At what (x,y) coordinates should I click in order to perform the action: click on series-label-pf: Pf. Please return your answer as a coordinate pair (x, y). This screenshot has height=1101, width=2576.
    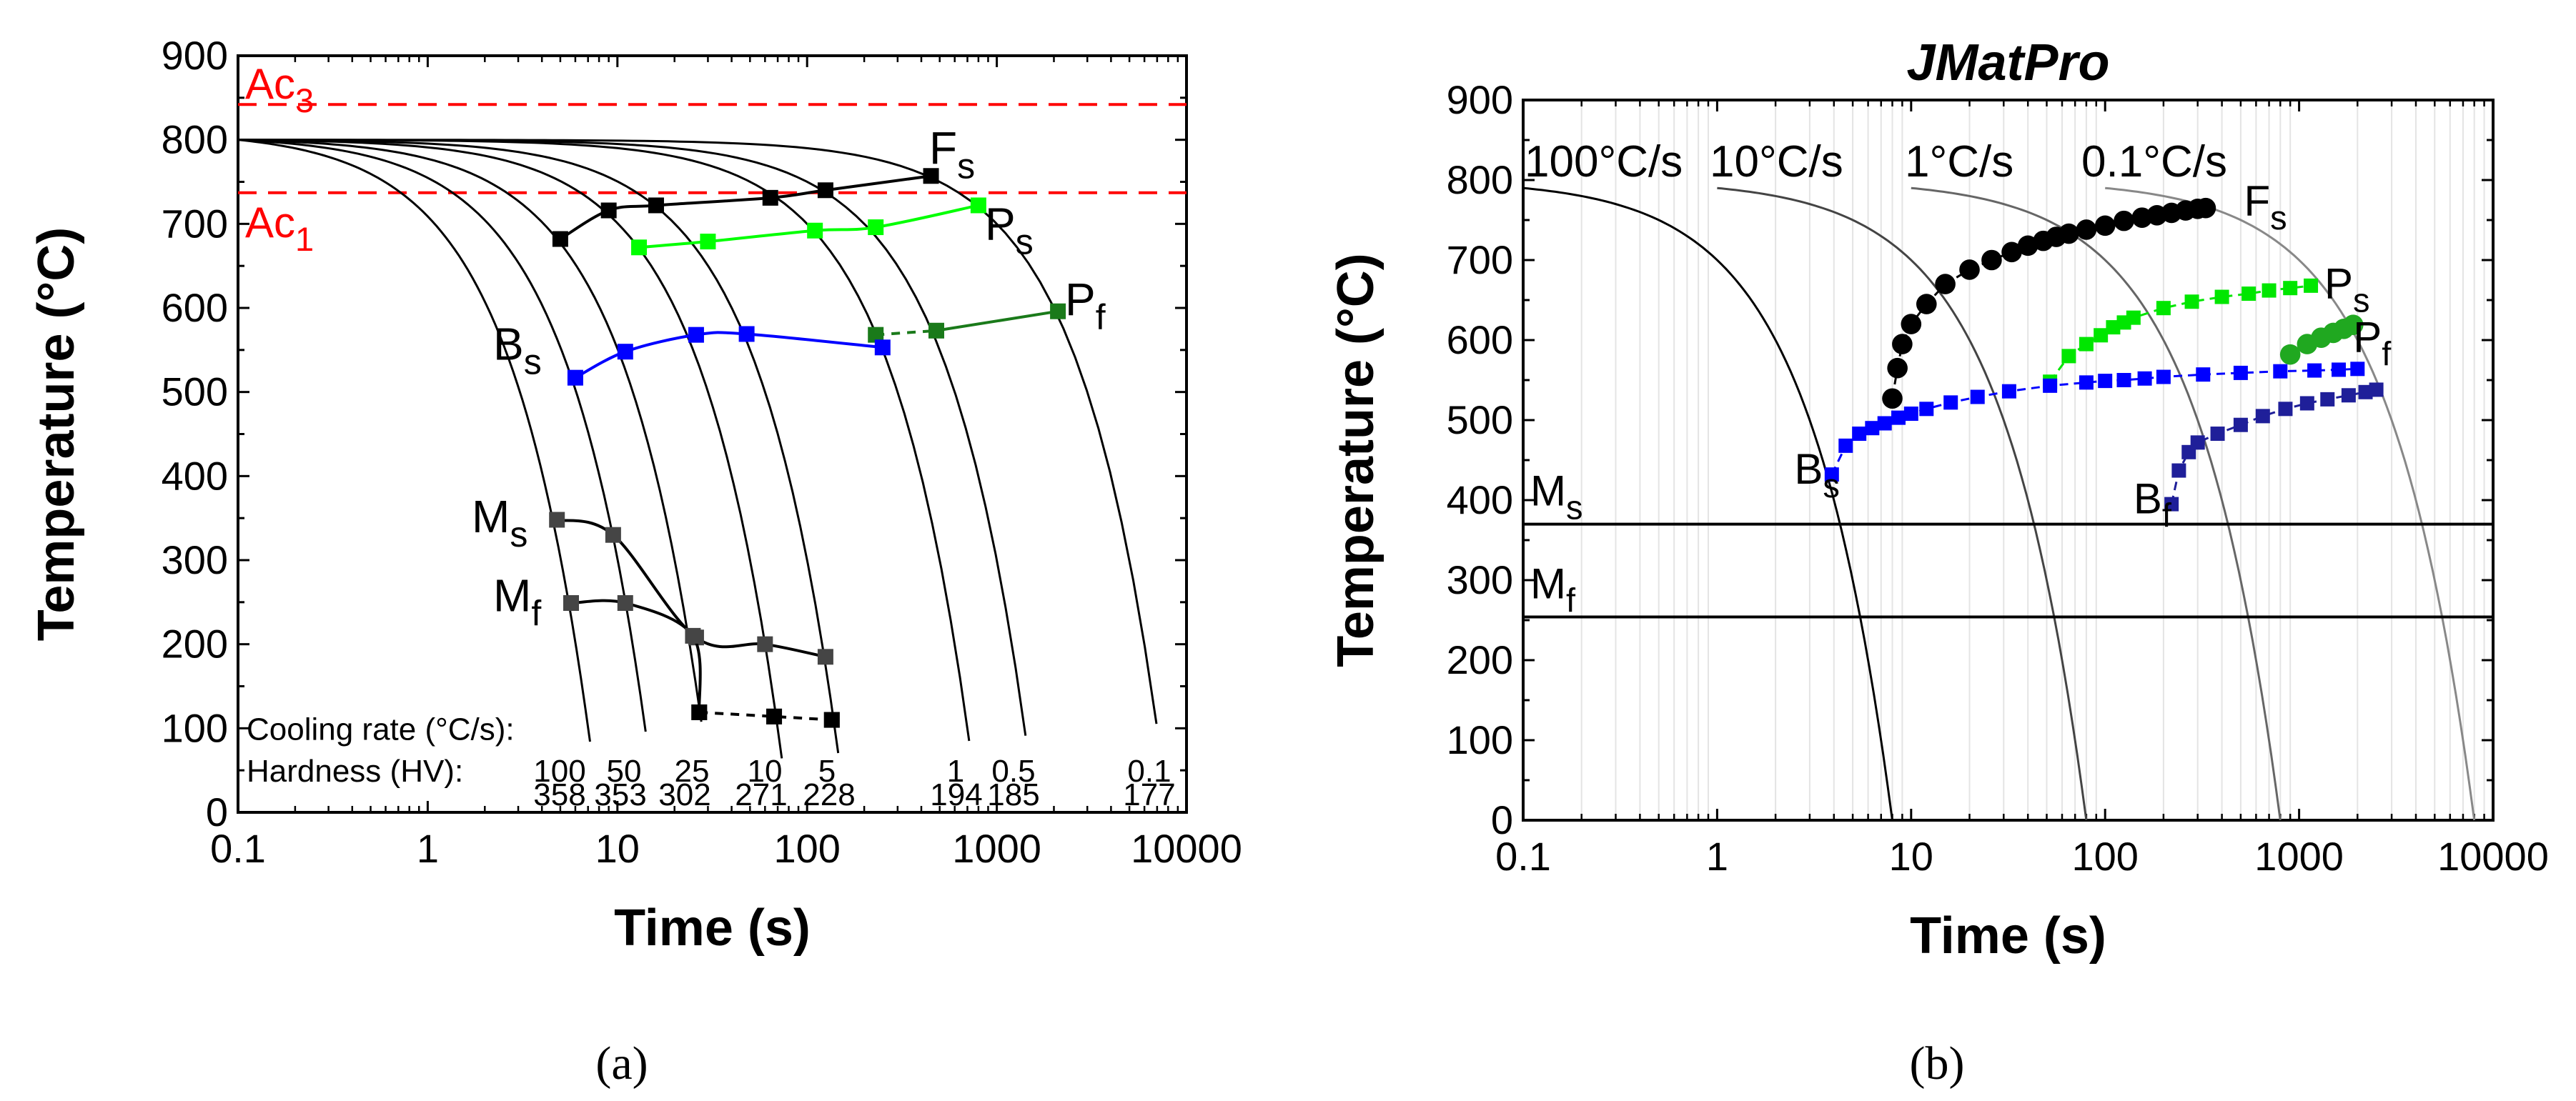
    Looking at the image, I should click on (1086, 305).